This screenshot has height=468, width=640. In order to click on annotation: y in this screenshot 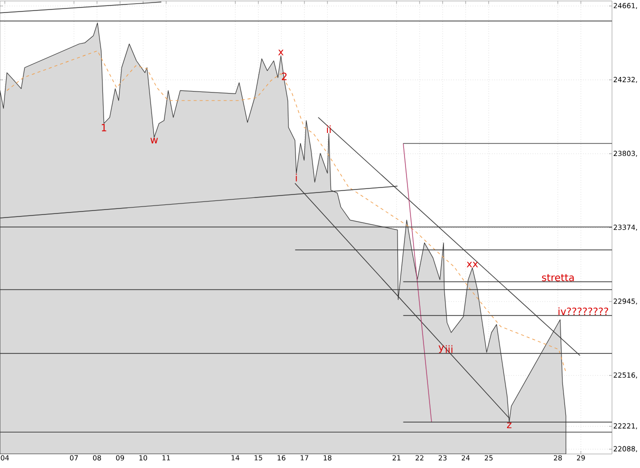, I will do `click(441, 349)`.